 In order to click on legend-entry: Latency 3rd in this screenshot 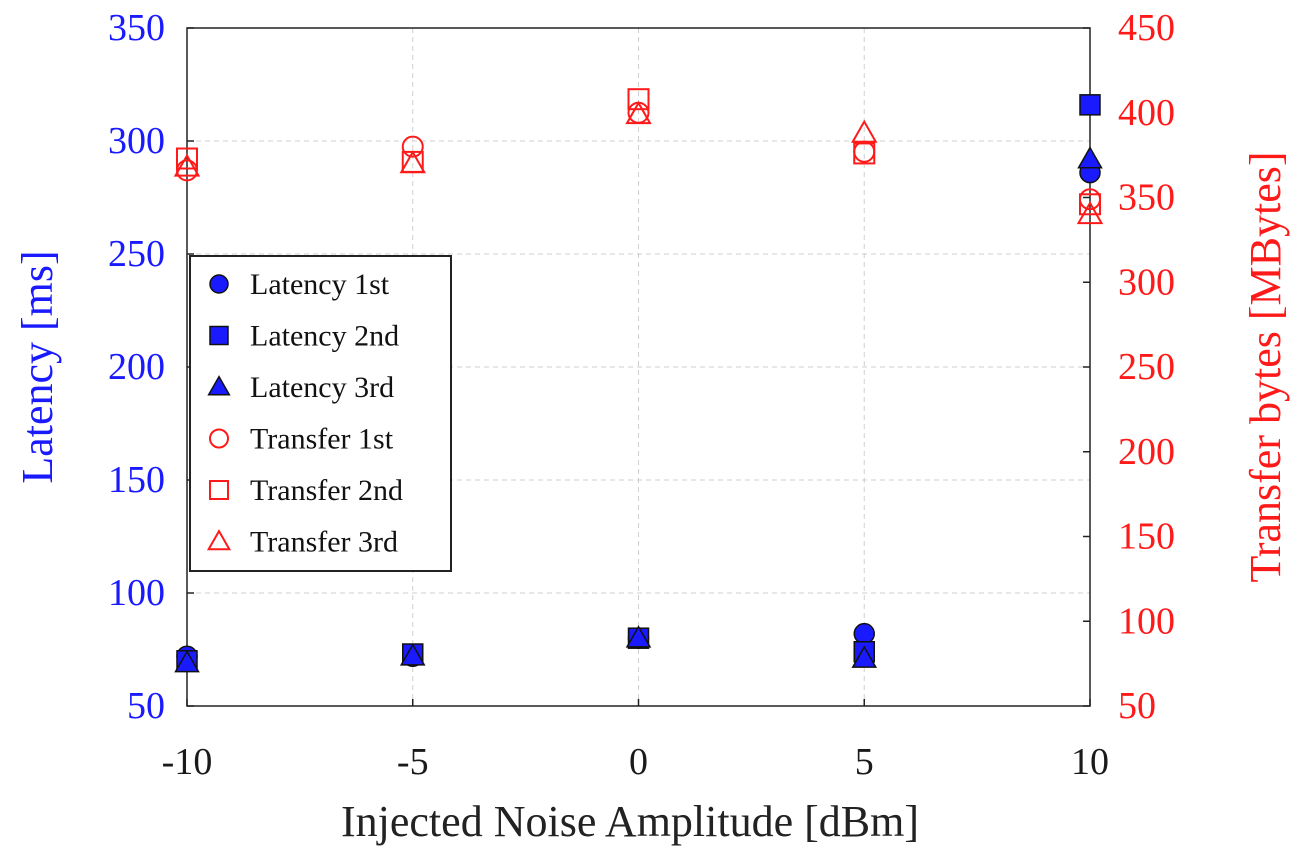, I will do `click(300, 387)`.